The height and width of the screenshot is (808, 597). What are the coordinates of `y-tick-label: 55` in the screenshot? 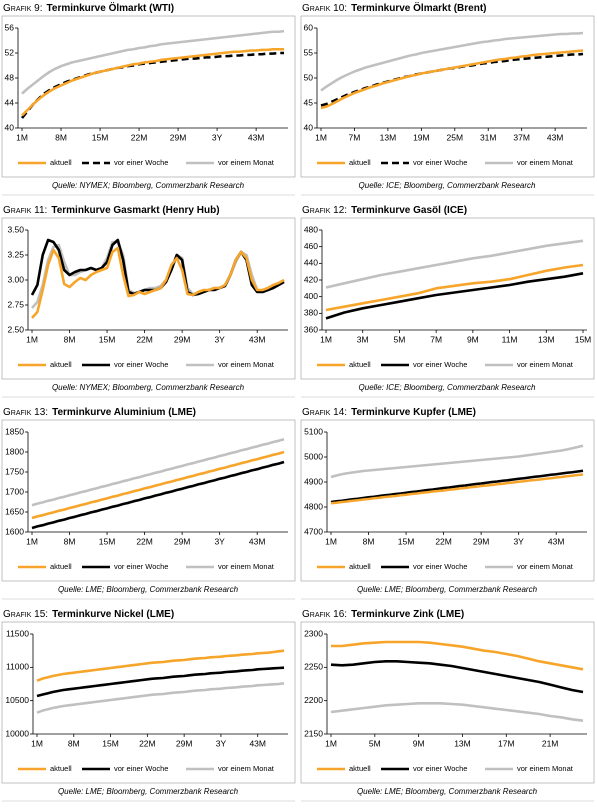 It's located at (309, 52).